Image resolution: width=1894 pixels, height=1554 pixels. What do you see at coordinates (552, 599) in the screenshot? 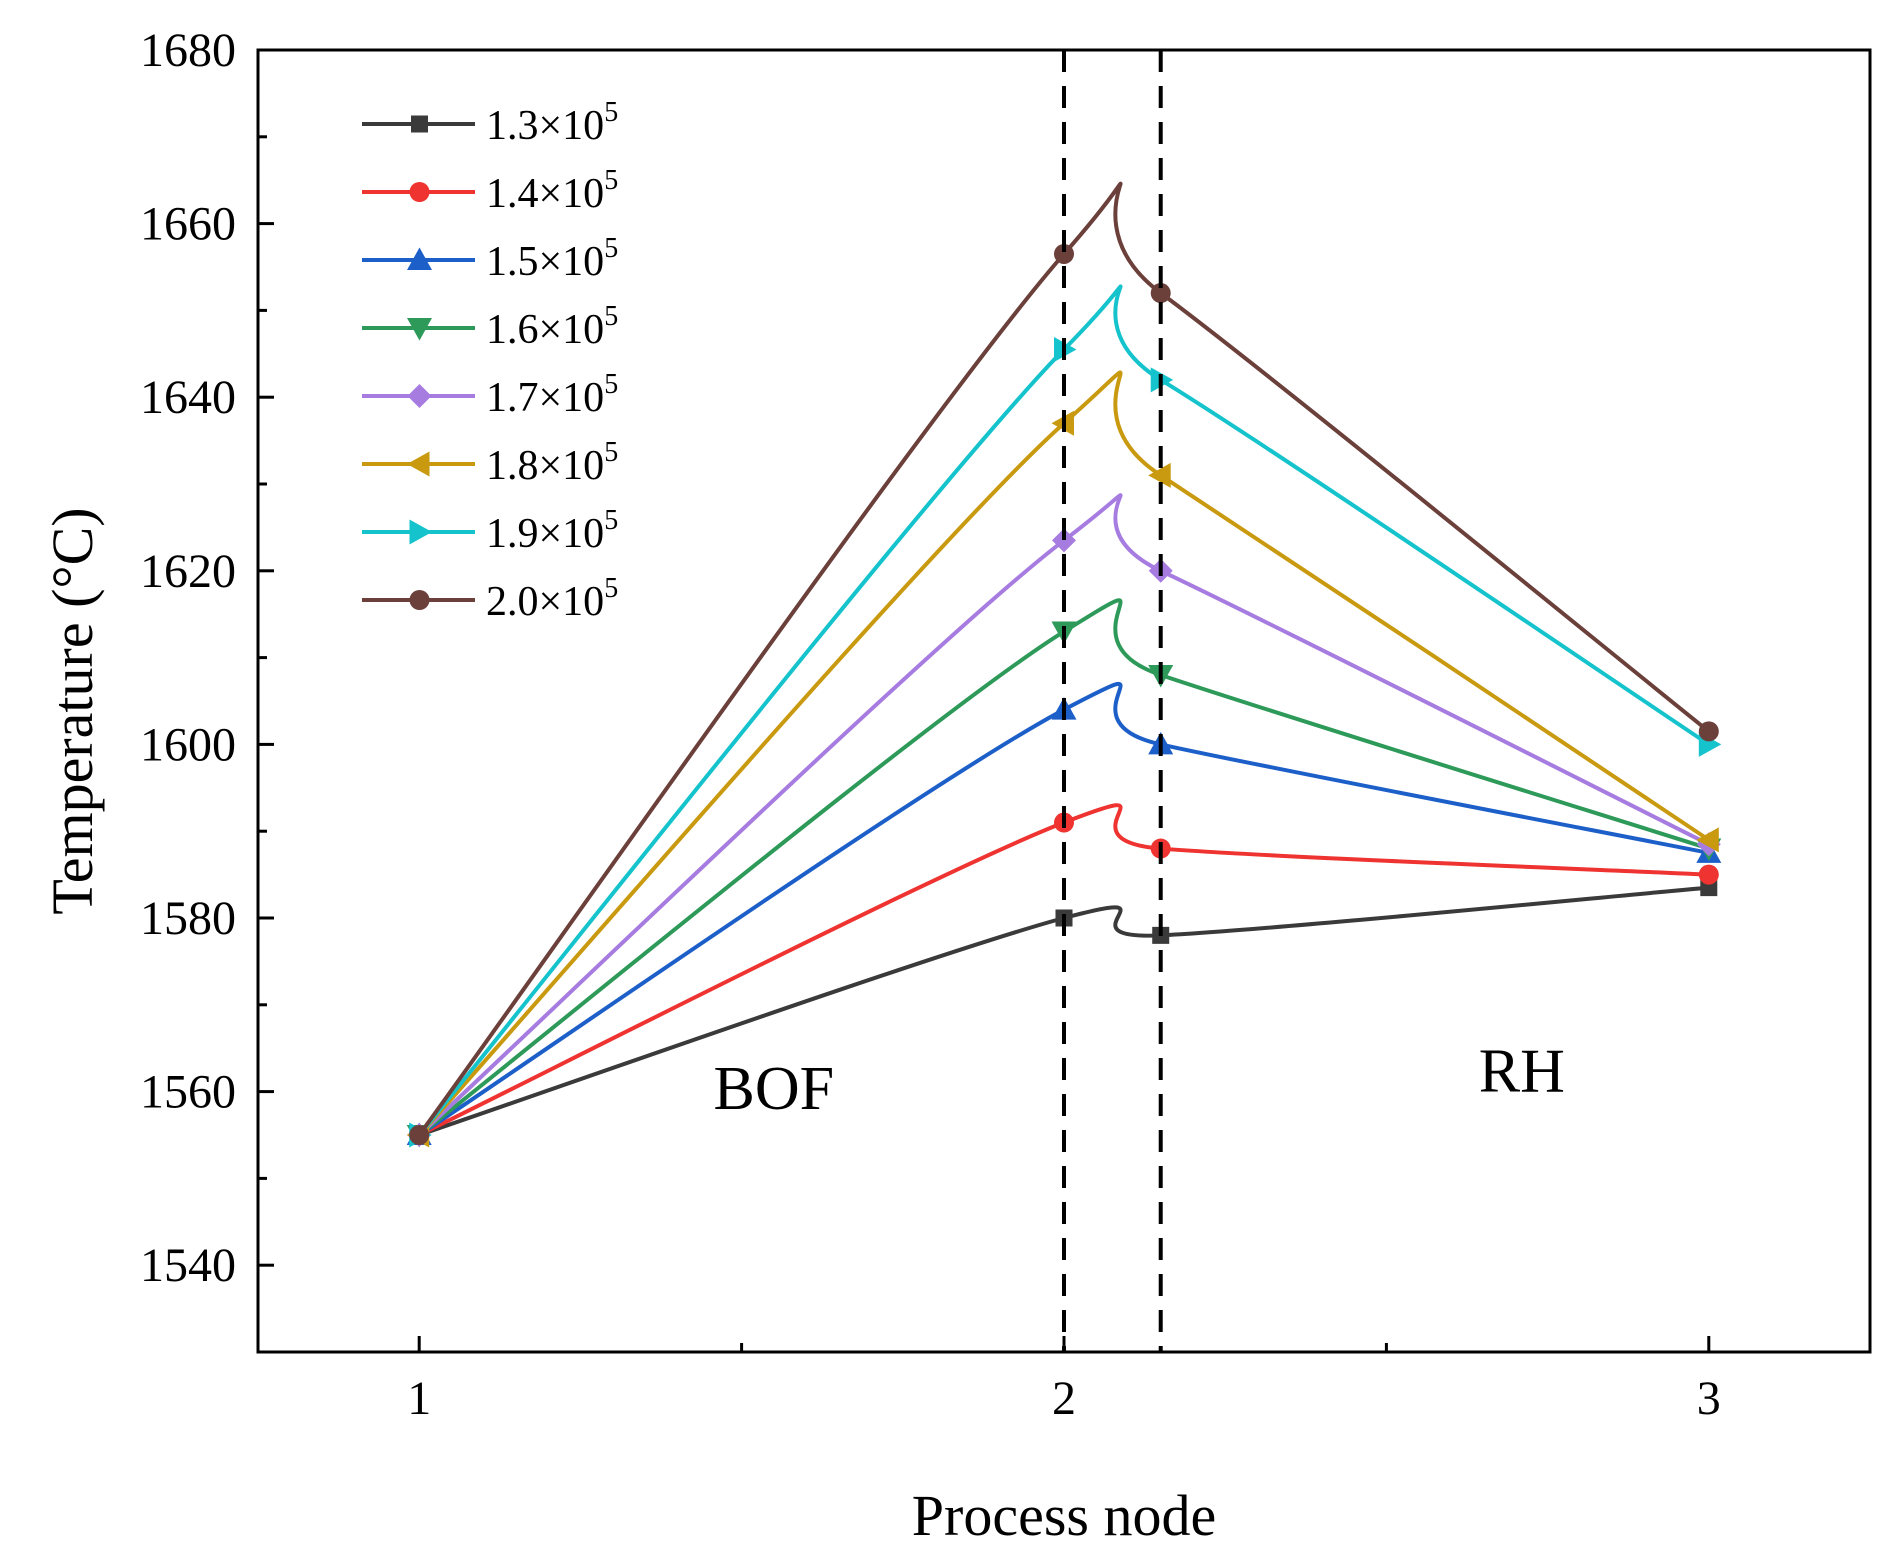
I see `legend-label: 2.0×10⁵` at bounding box center [552, 599].